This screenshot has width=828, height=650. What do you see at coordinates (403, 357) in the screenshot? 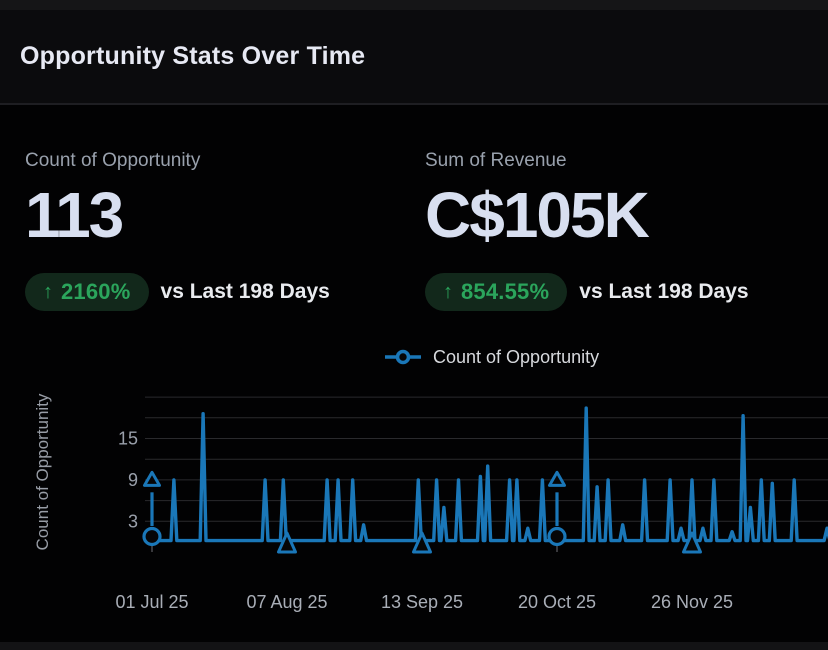
I see `legend-line-marker-icon` at bounding box center [403, 357].